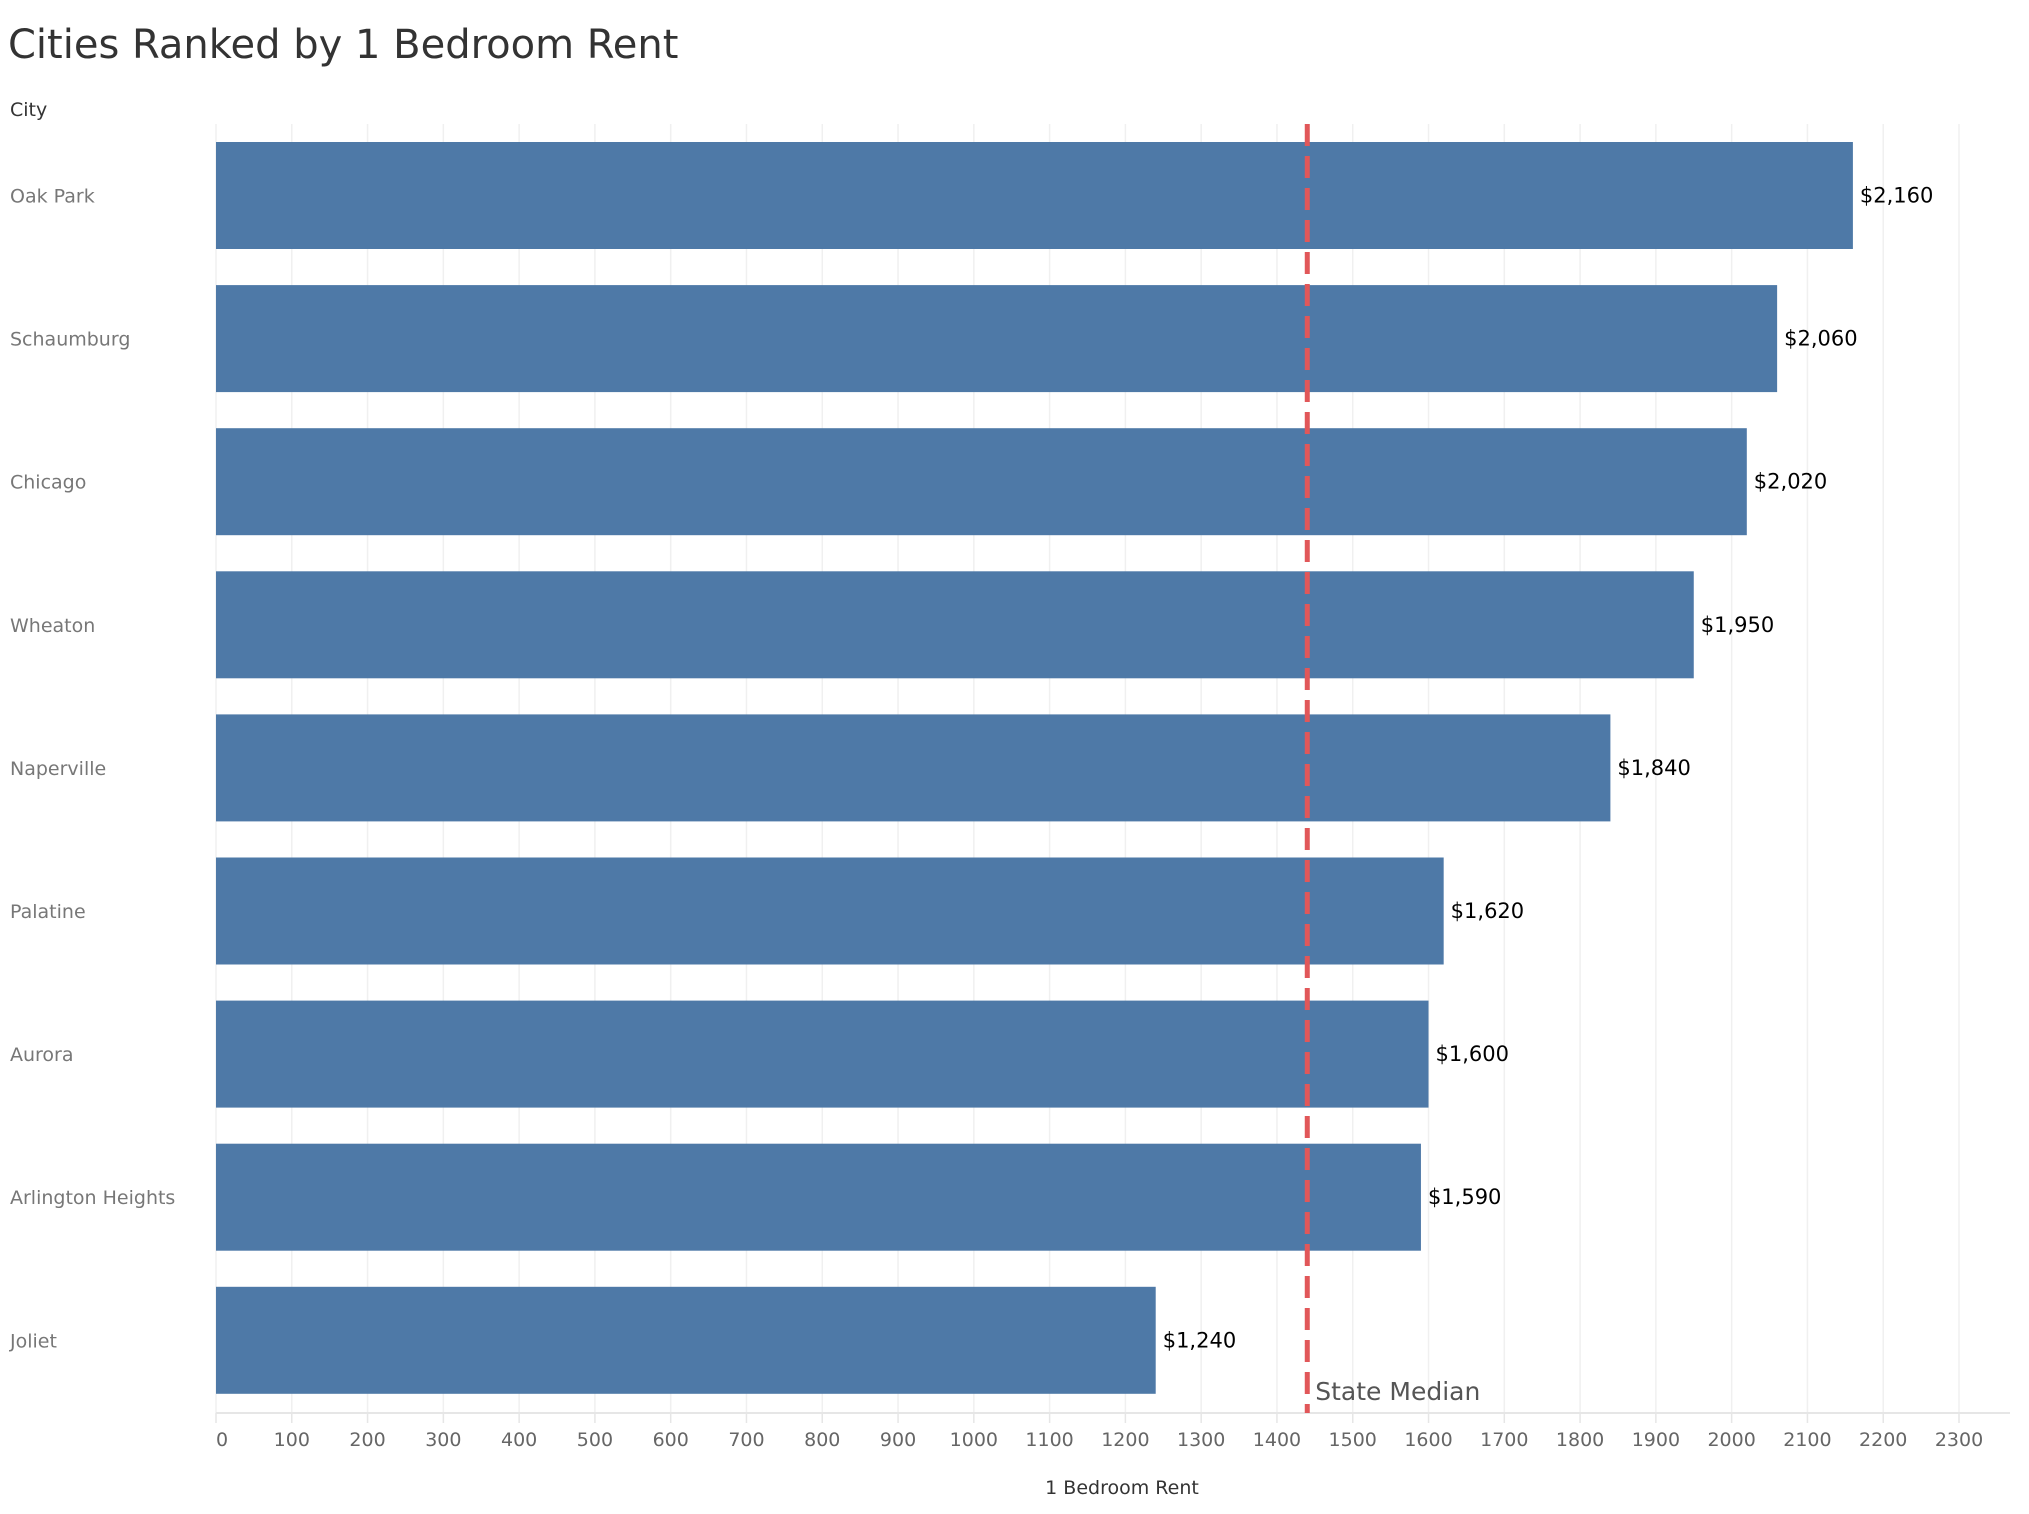 The image size is (2029, 1514). What do you see at coordinates (1397, 1391) in the screenshot?
I see `reference-line-label: State Median` at bounding box center [1397, 1391].